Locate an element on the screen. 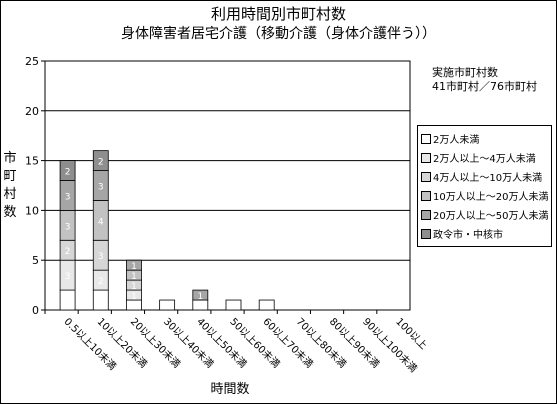  y-tick-label: 10 is located at coordinates (32, 210).